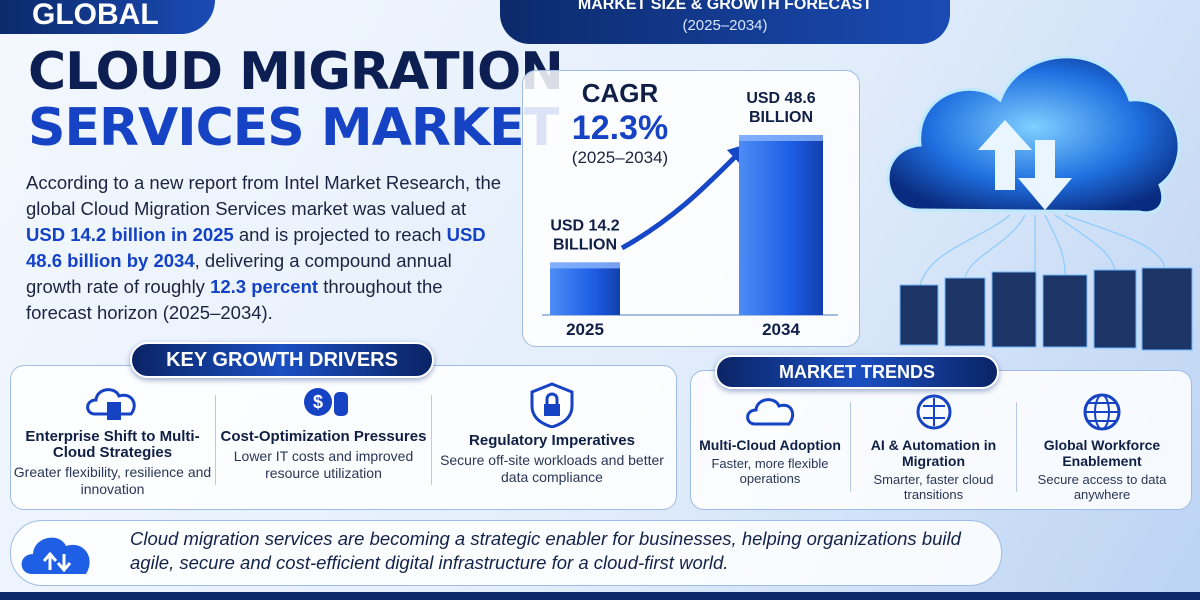 The width and height of the screenshot is (1200, 600). I want to click on driver-heading: Cost-Optimization Pressures, so click(323, 436).